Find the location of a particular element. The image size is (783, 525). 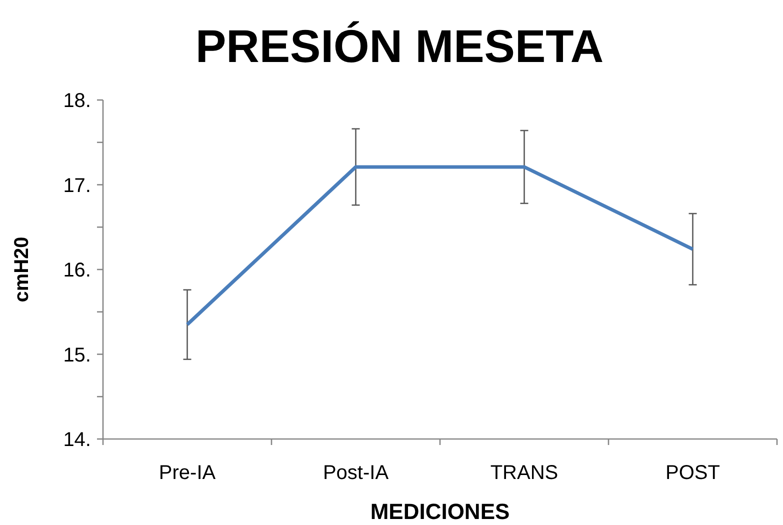

x-axis-title: MEDICIONES is located at coordinates (440, 511).